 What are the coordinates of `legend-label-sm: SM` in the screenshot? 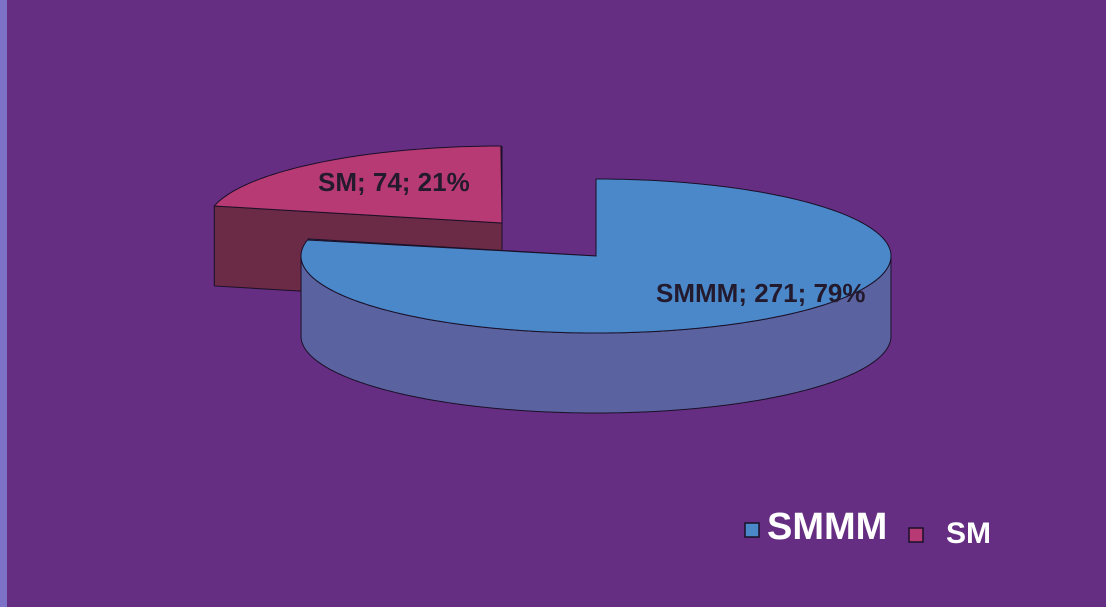 It's located at (968, 533).